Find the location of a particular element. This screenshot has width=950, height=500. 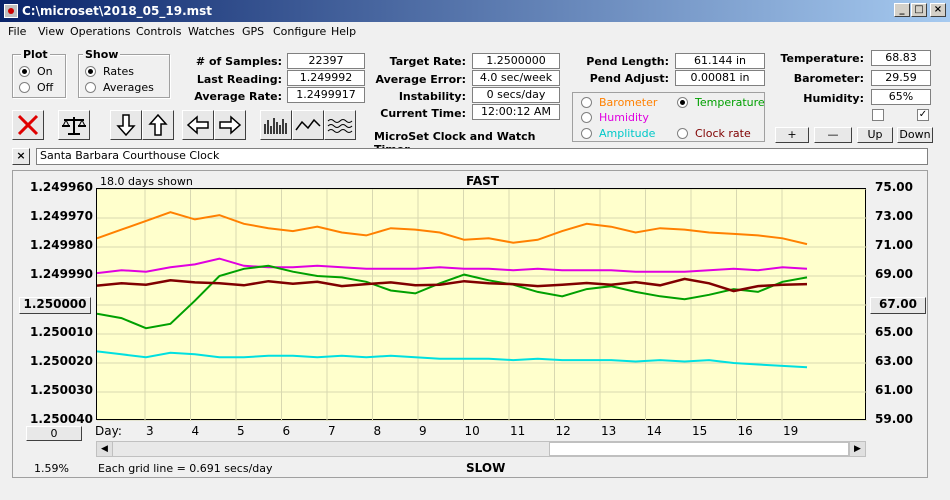

day-tick-label: 4 is located at coordinates (195, 431).